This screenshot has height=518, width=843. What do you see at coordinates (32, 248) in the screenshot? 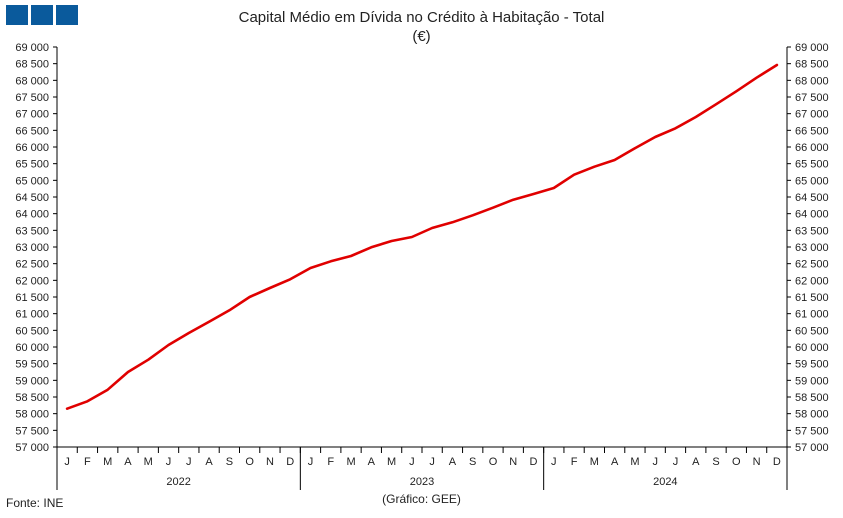
I see `y-tick-label-left: 63 000` at bounding box center [32, 248].